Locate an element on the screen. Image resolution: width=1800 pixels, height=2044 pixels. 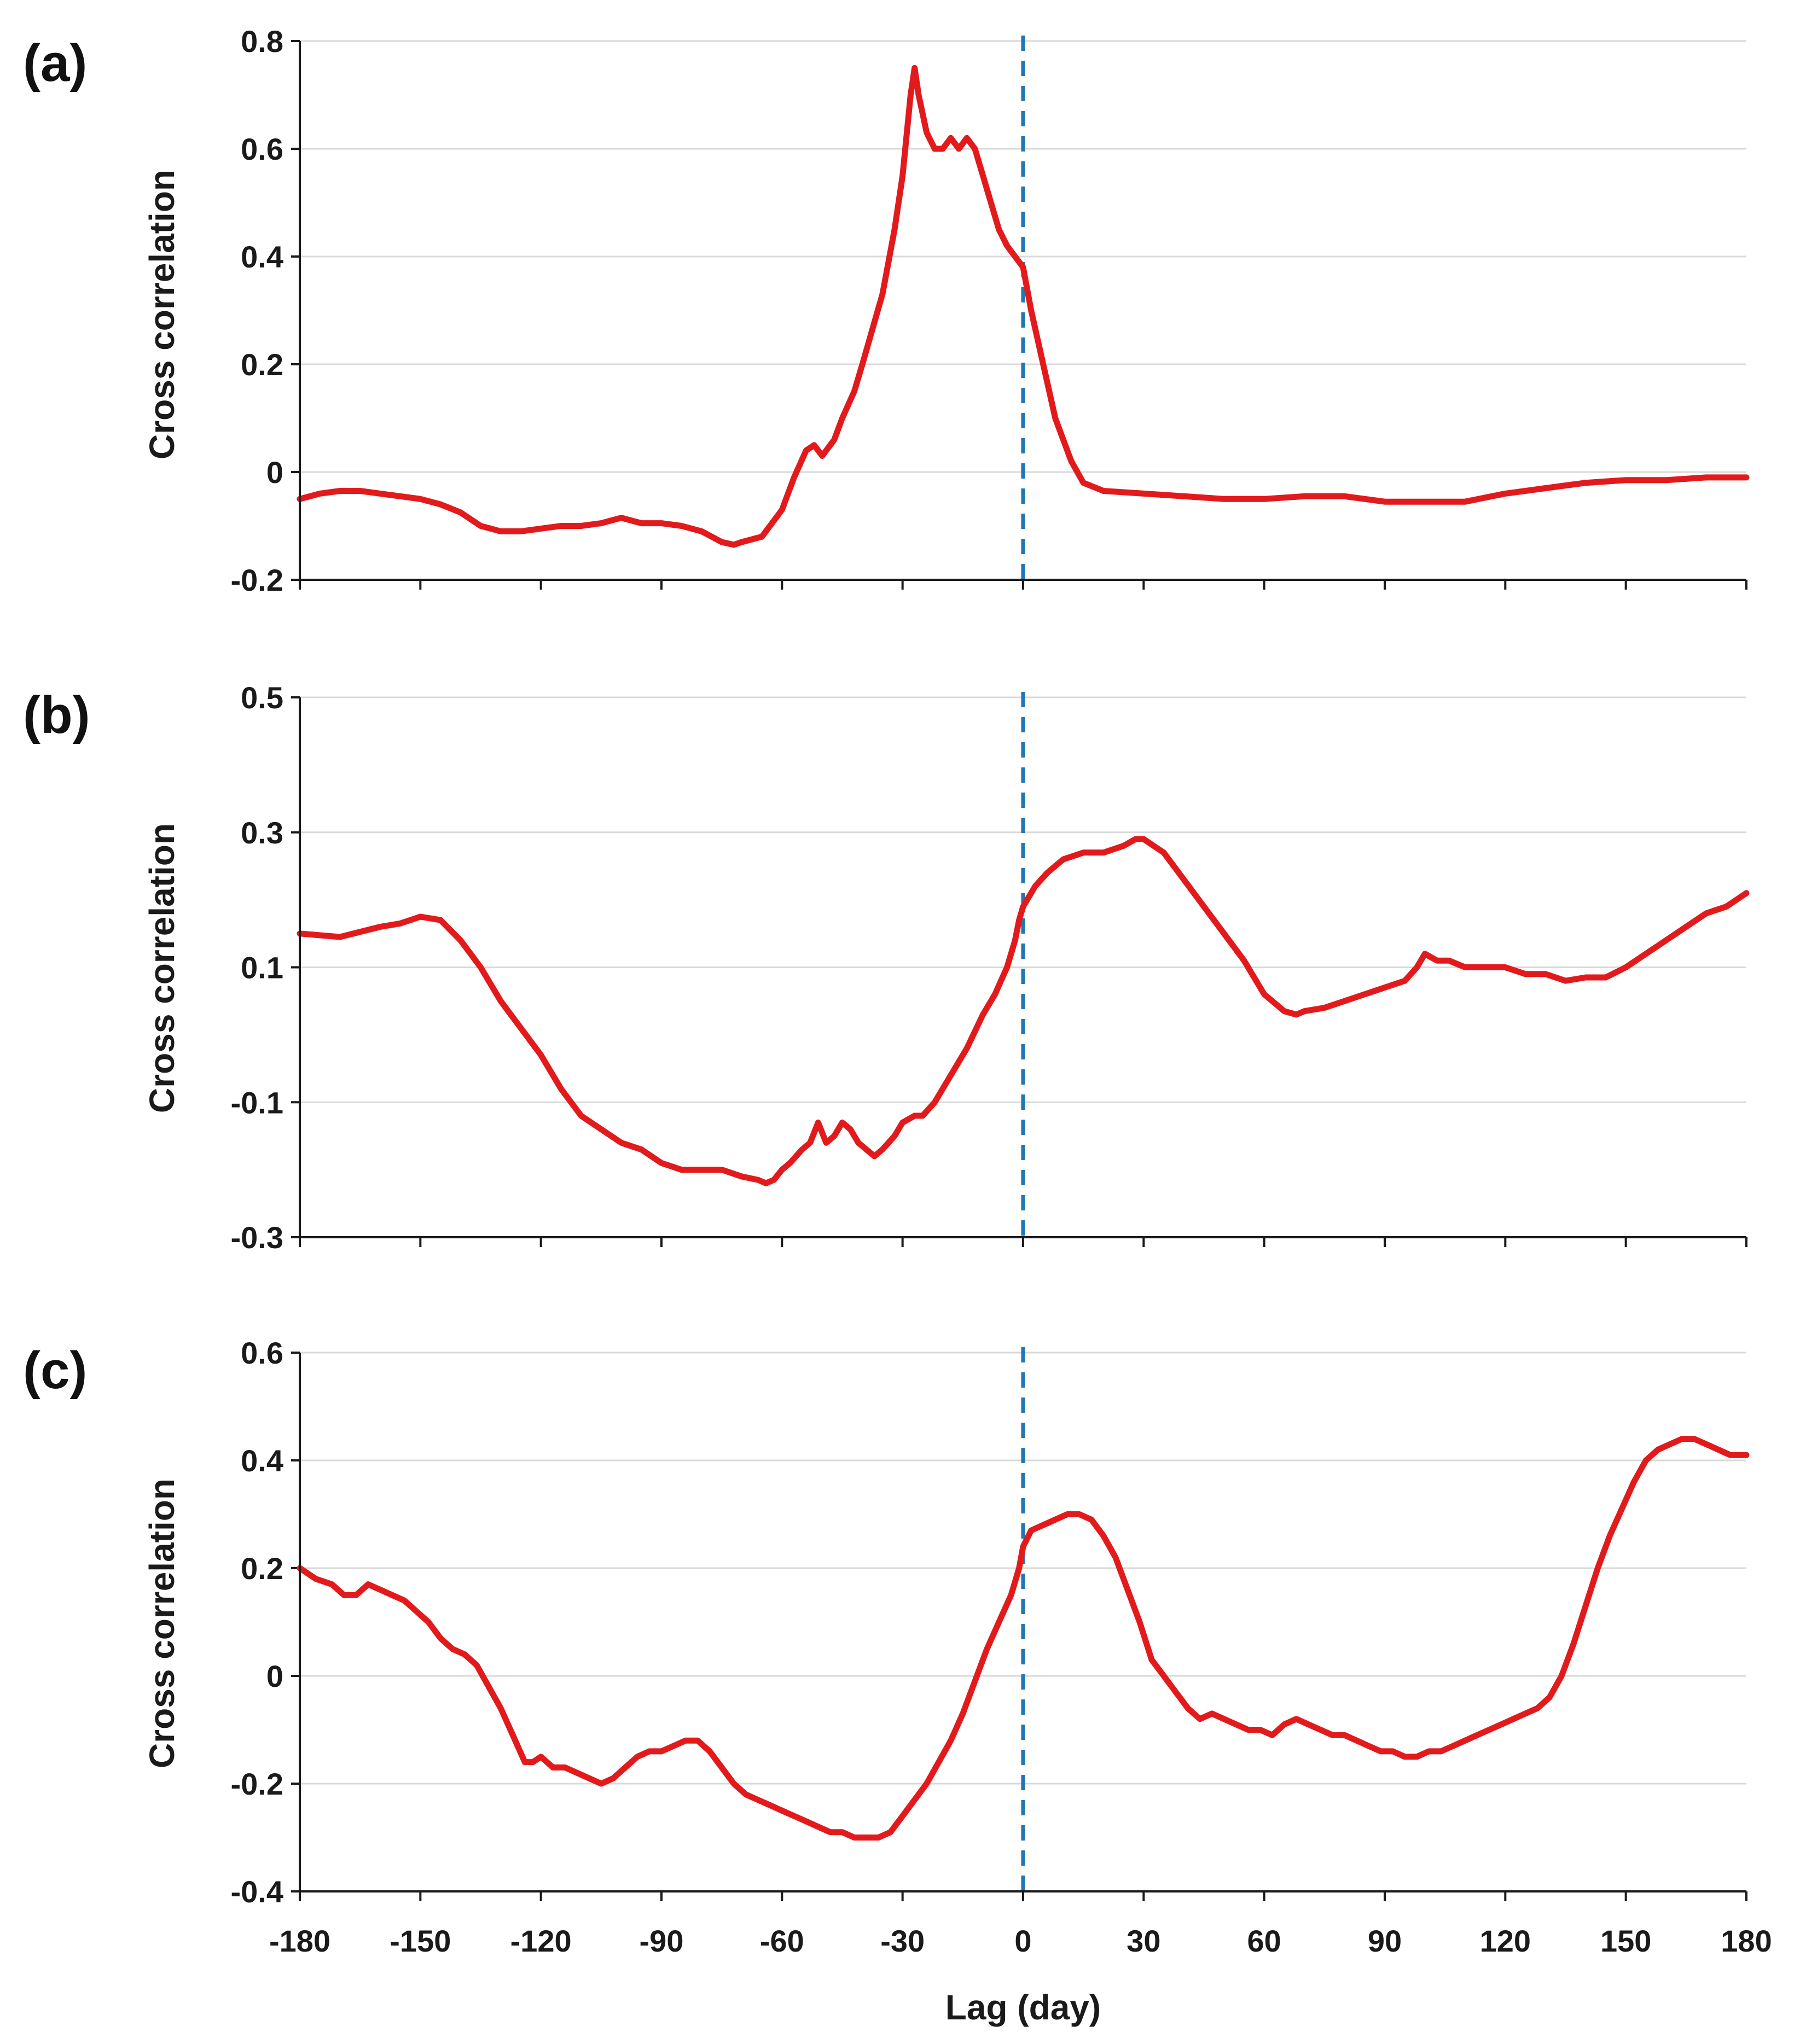
y-tick-label-a: 0.2 is located at coordinates (262, 364).